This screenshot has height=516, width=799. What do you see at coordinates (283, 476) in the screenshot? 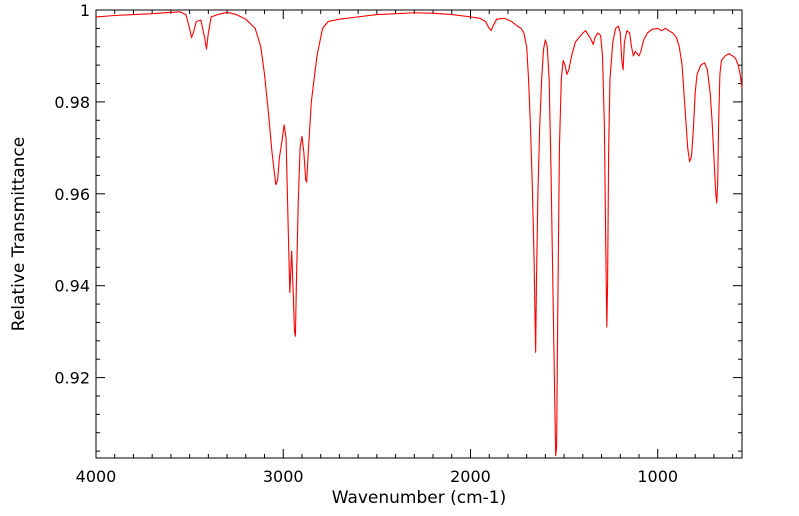
I see `x-tick-label: 3000` at bounding box center [283, 476].